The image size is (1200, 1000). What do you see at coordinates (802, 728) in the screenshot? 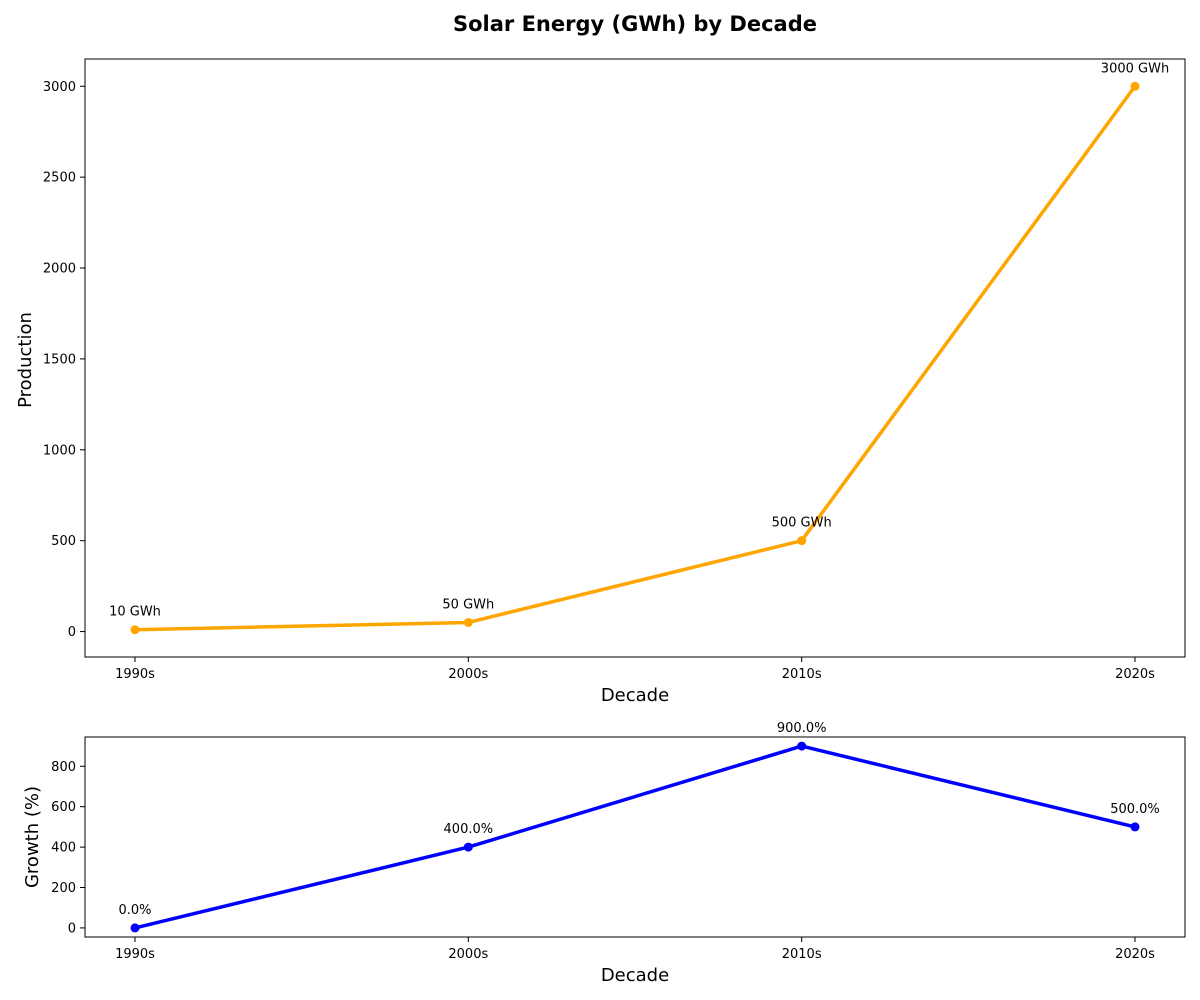
I see `growth-data-label: 900.0%` at bounding box center [802, 728].